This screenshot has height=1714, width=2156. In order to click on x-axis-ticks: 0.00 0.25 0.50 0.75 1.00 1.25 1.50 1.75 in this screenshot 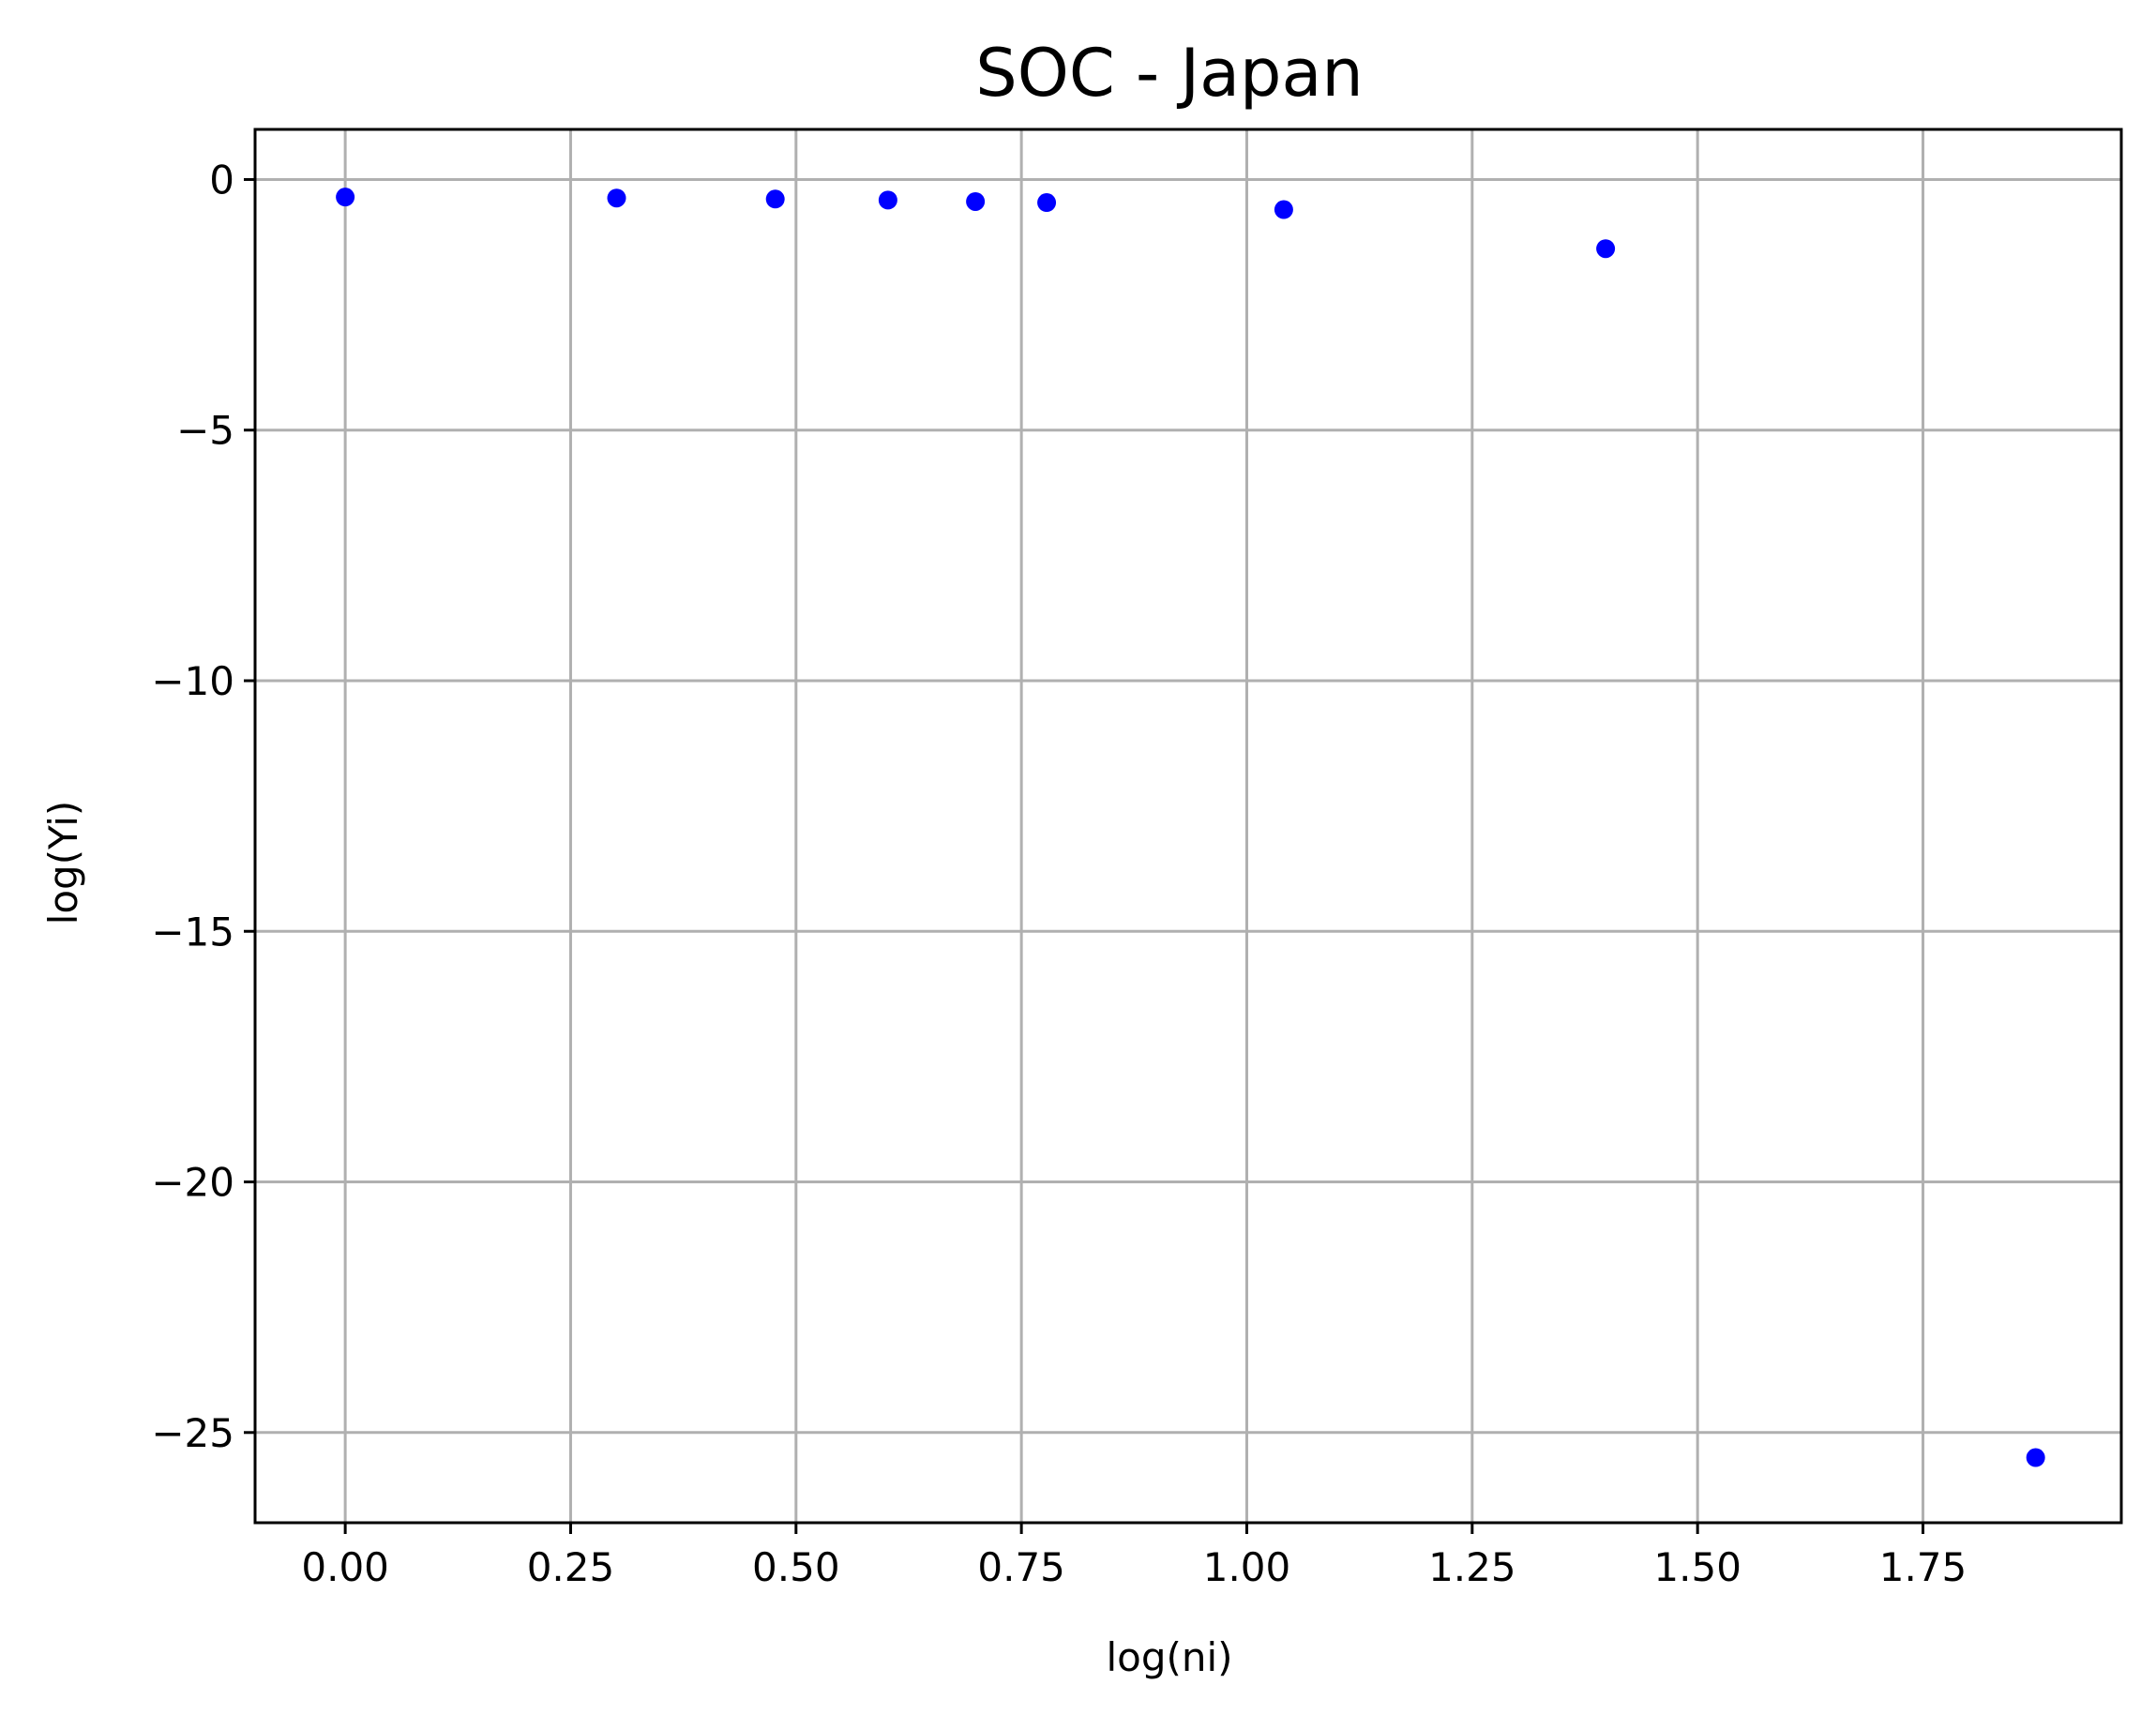, I will do `click(1134, 1556)`.